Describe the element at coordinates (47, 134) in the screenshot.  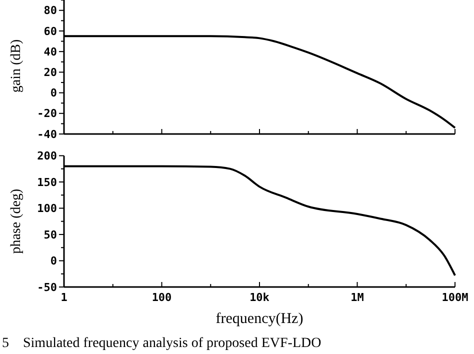
I see `y-tick-label: -40` at that location.